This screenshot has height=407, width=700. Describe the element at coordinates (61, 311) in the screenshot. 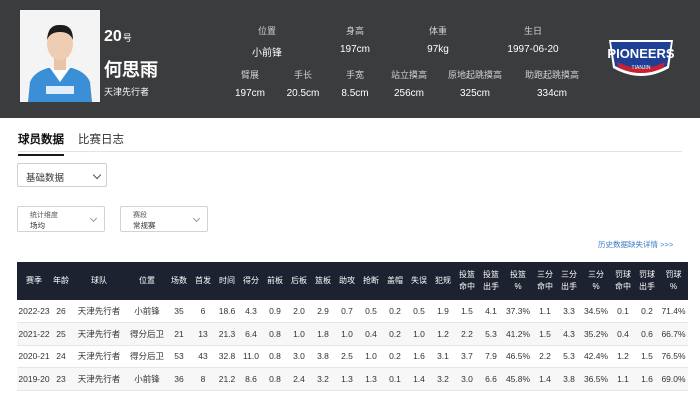

I see `table-cell: 26` at that location.